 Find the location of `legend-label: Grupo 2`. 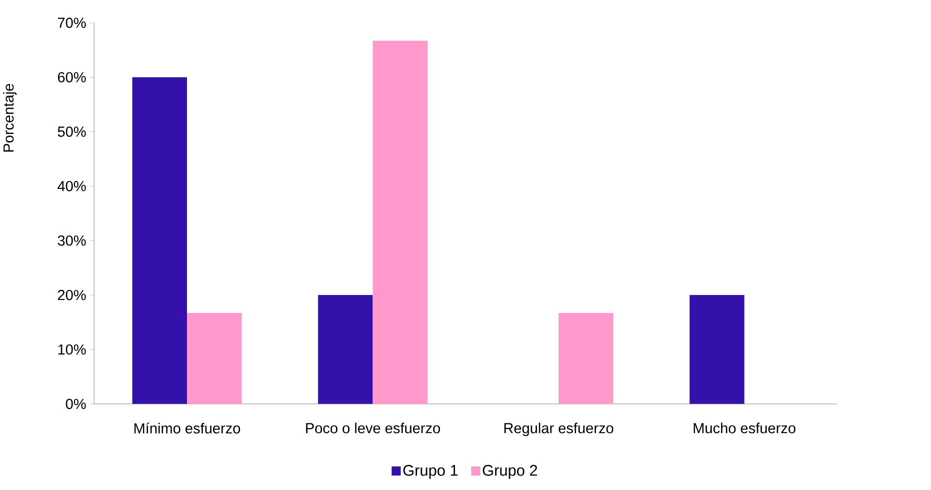

legend-label: Grupo 2 is located at coordinates (510, 472).